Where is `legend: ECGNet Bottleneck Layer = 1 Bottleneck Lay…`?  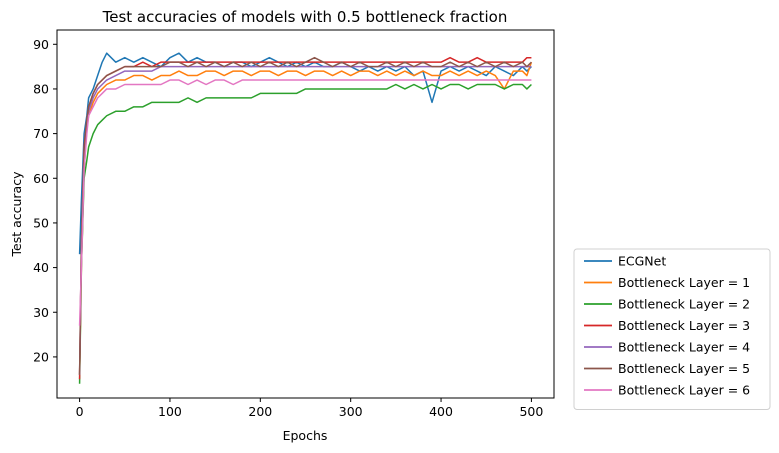 legend: ECGNet Bottleneck Layer = 1 Bottleneck Lay… is located at coordinates (672, 329).